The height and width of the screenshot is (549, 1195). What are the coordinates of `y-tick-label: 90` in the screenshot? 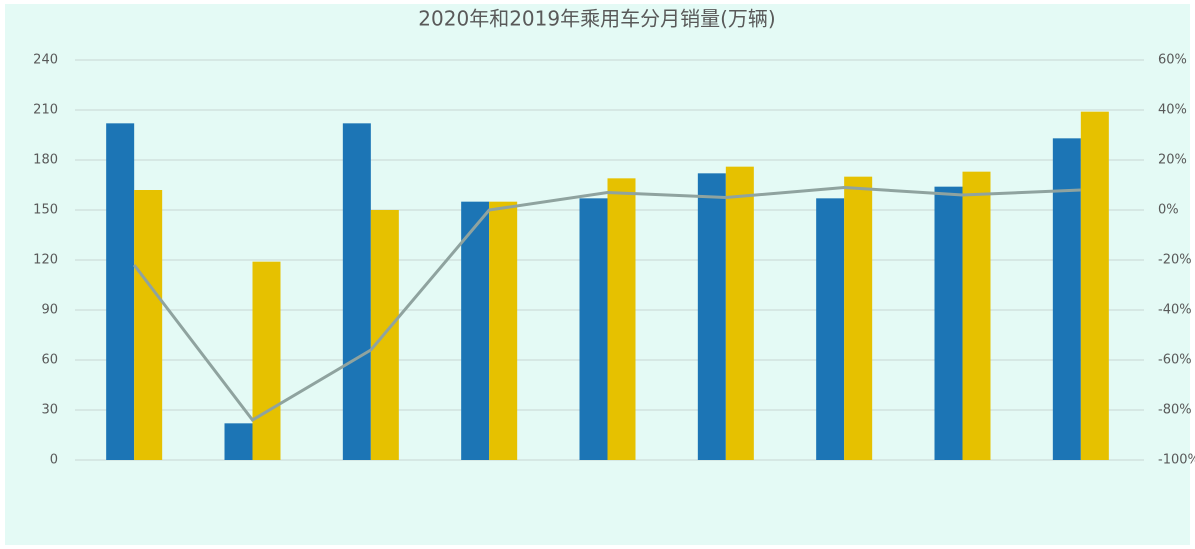 It's located at (49, 310).